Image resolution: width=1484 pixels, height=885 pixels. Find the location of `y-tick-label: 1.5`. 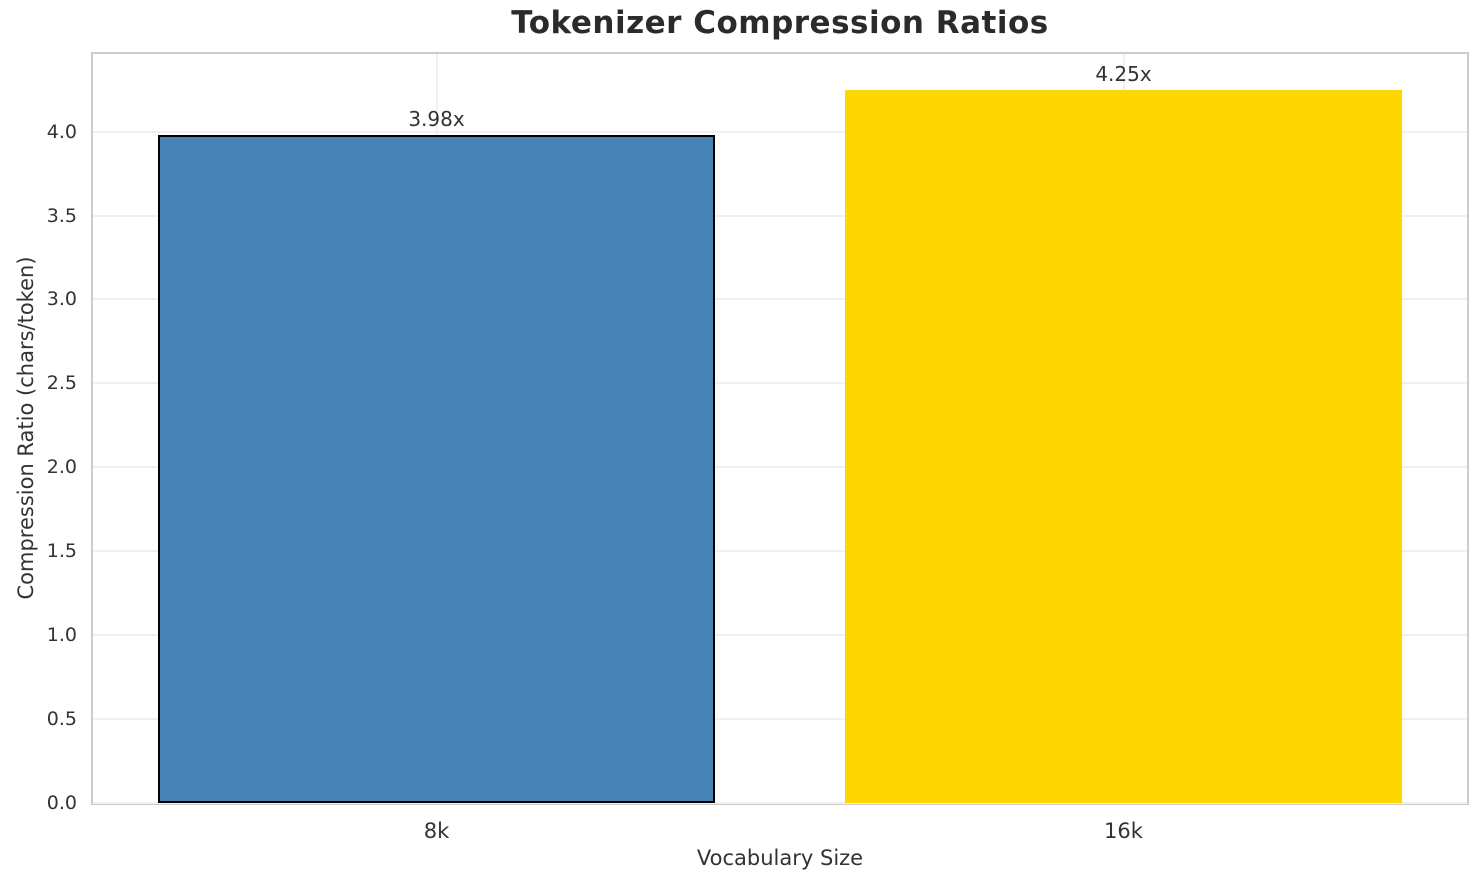

y-tick-label: 1.5 is located at coordinates (61, 551).